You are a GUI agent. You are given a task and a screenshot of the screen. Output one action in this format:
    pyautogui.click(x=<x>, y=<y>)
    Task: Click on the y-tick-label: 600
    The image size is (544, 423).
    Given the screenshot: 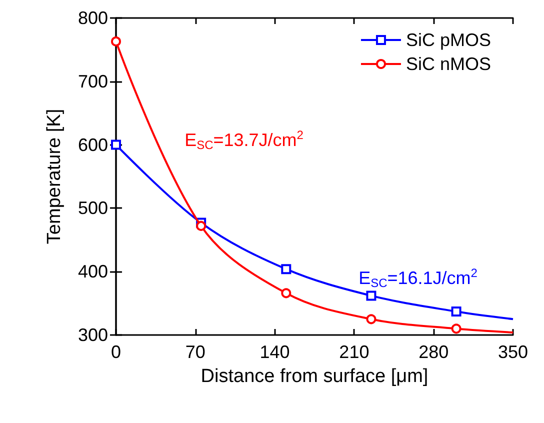 What is the action you would take?
    pyautogui.click(x=93, y=144)
    